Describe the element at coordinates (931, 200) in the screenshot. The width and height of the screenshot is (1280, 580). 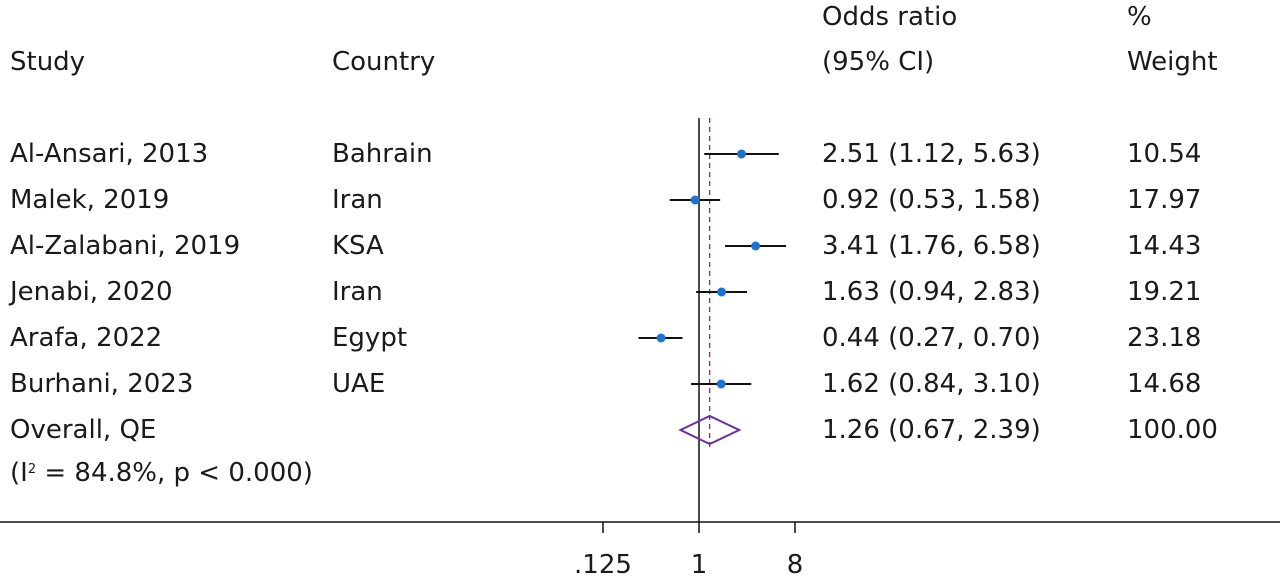
I see `row-or-text: 0.92 (0.53, 1.58)` at that location.